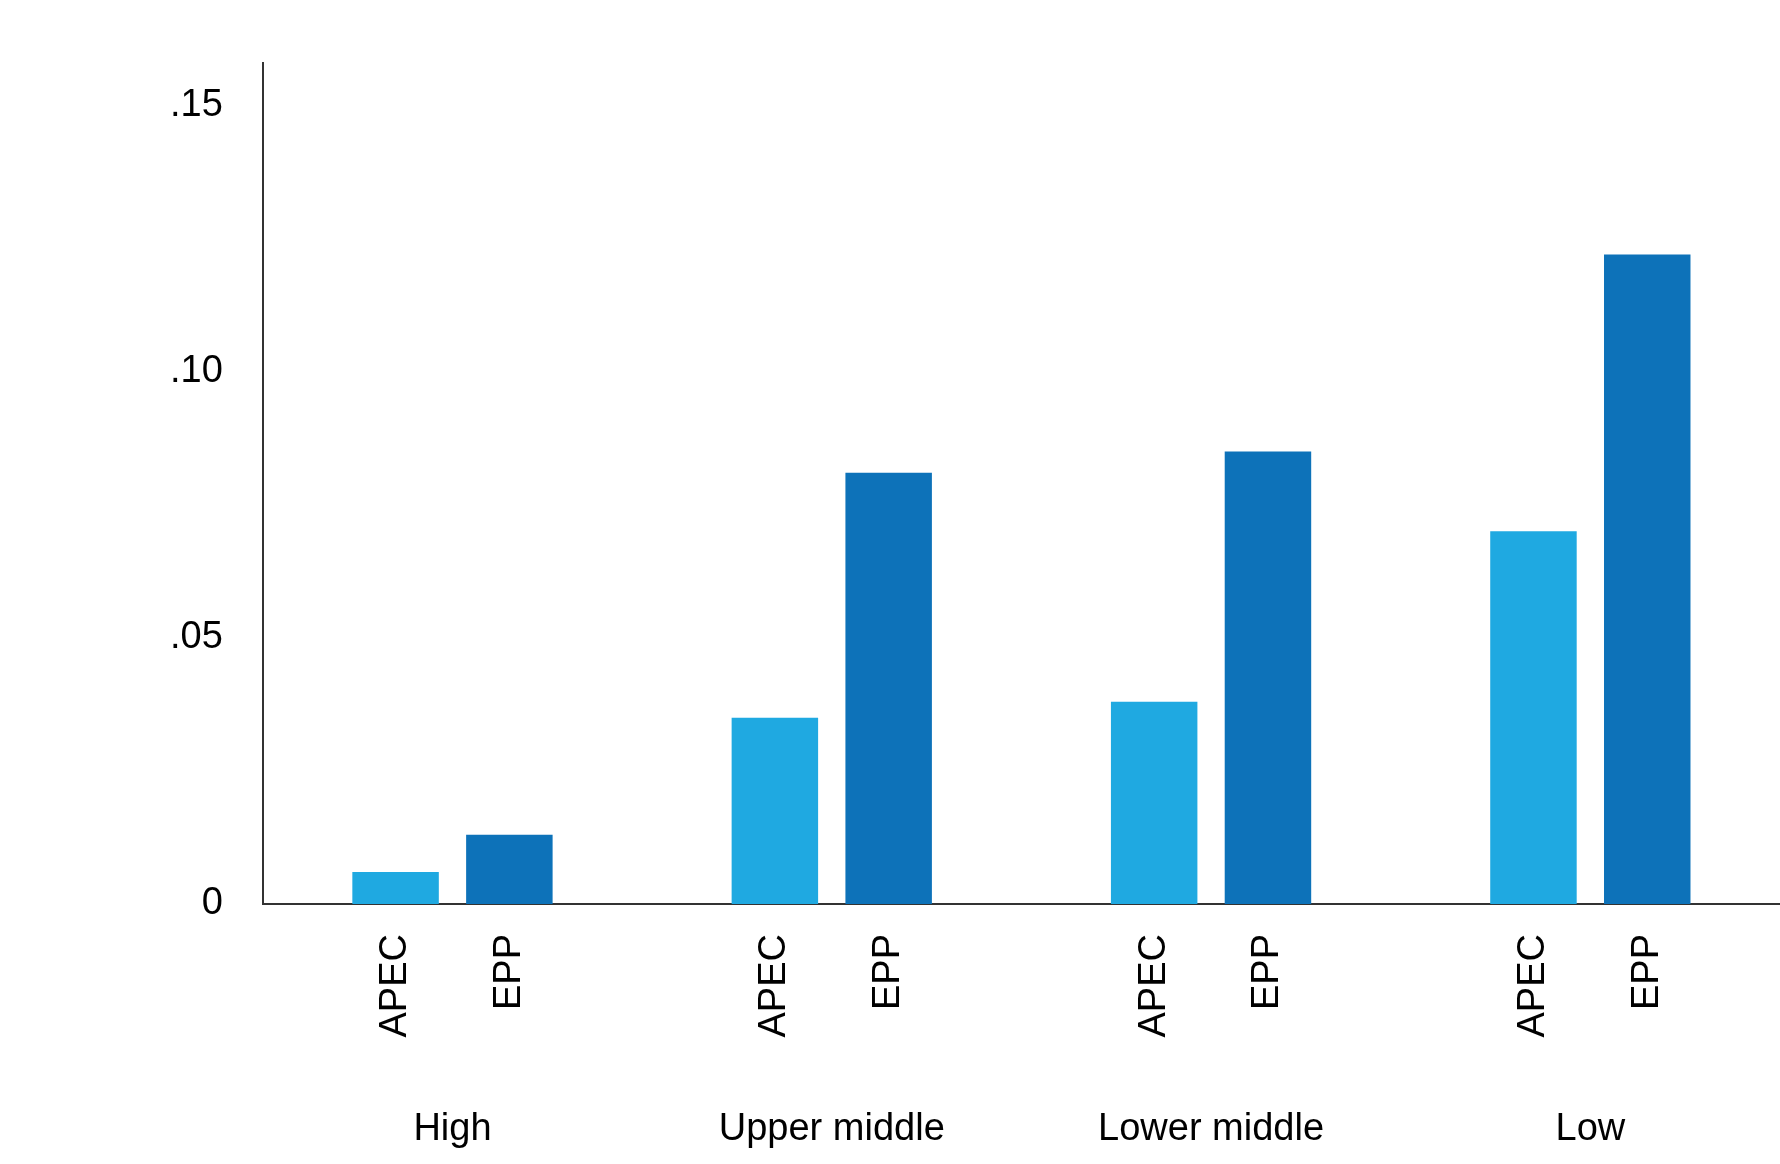 The image size is (1780, 1164). Describe the element at coordinates (212, 901) in the screenshot. I see `y-tick-label: 0` at that location.